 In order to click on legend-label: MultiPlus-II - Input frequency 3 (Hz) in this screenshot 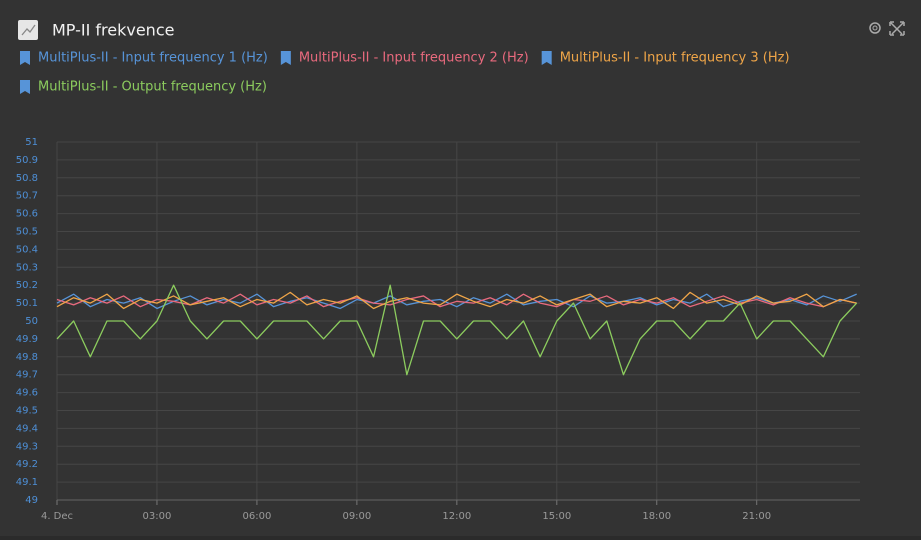, I will do `click(675, 58)`.